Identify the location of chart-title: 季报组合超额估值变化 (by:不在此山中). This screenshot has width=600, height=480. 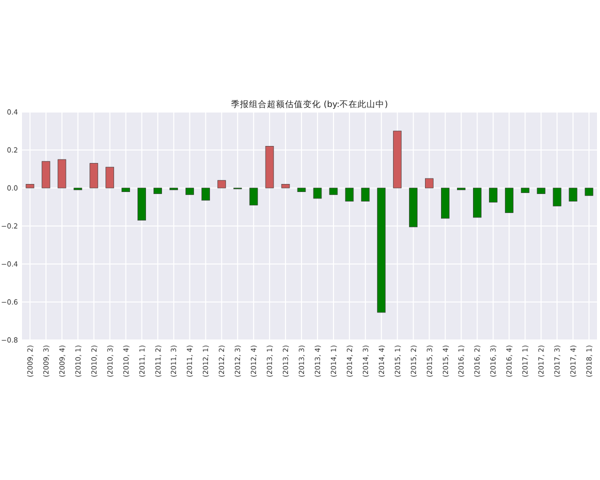
(309, 104).